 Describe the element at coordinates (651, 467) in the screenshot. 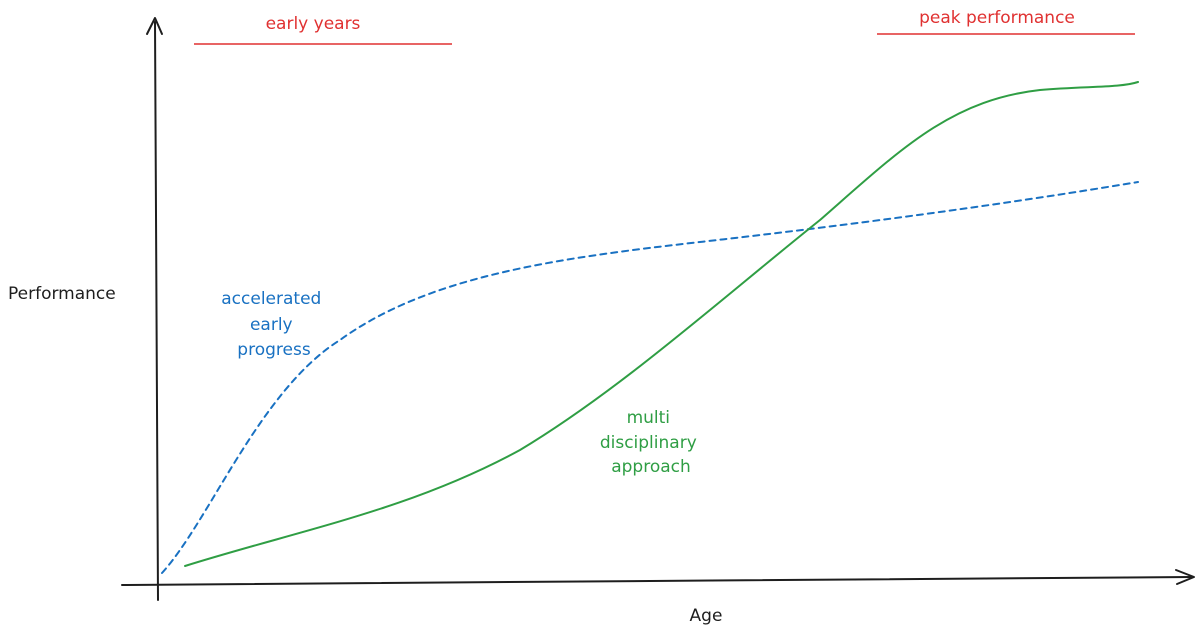

I see `multidisciplinary-label-line-3: approach` at that location.